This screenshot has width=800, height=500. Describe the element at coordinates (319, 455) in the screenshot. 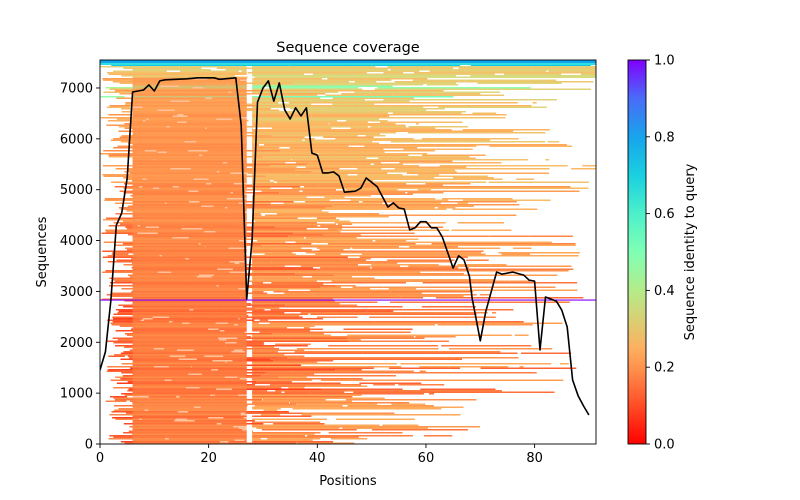

I see `x-axis: 0 20 40 60 80` at that location.